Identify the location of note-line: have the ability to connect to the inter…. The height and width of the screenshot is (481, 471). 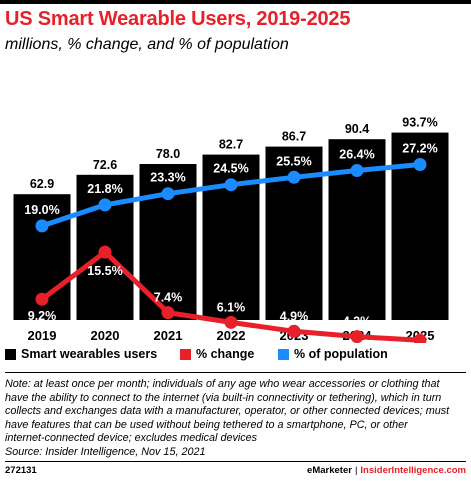
(223, 397).